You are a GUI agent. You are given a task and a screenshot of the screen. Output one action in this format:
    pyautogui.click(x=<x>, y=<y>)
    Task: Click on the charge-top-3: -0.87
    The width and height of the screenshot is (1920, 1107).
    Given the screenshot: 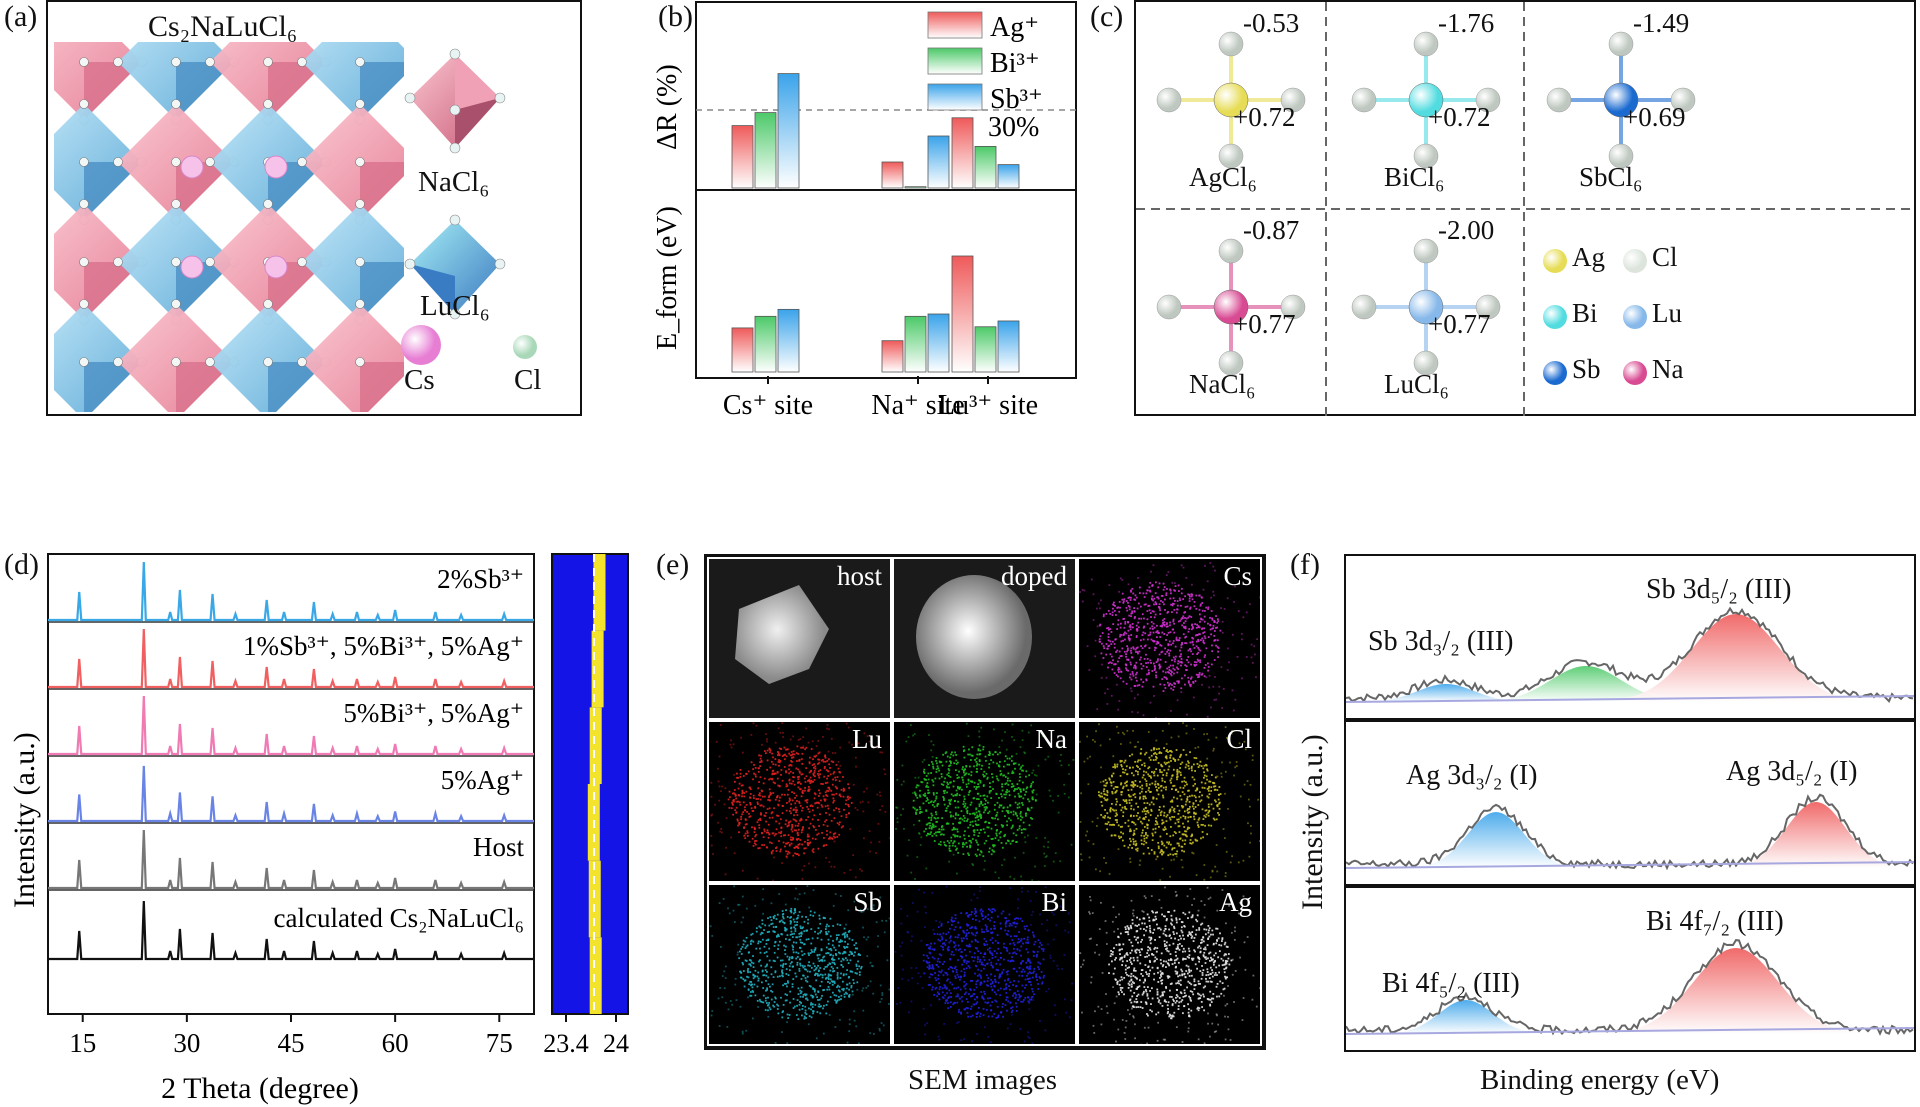 What is the action you would take?
    pyautogui.click(x=1271, y=230)
    